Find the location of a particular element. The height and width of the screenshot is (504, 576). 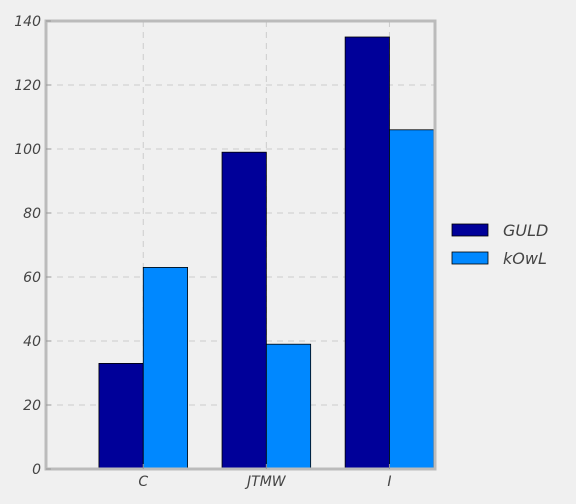

bar-kOwL-I is located at coordinates (412, 299).